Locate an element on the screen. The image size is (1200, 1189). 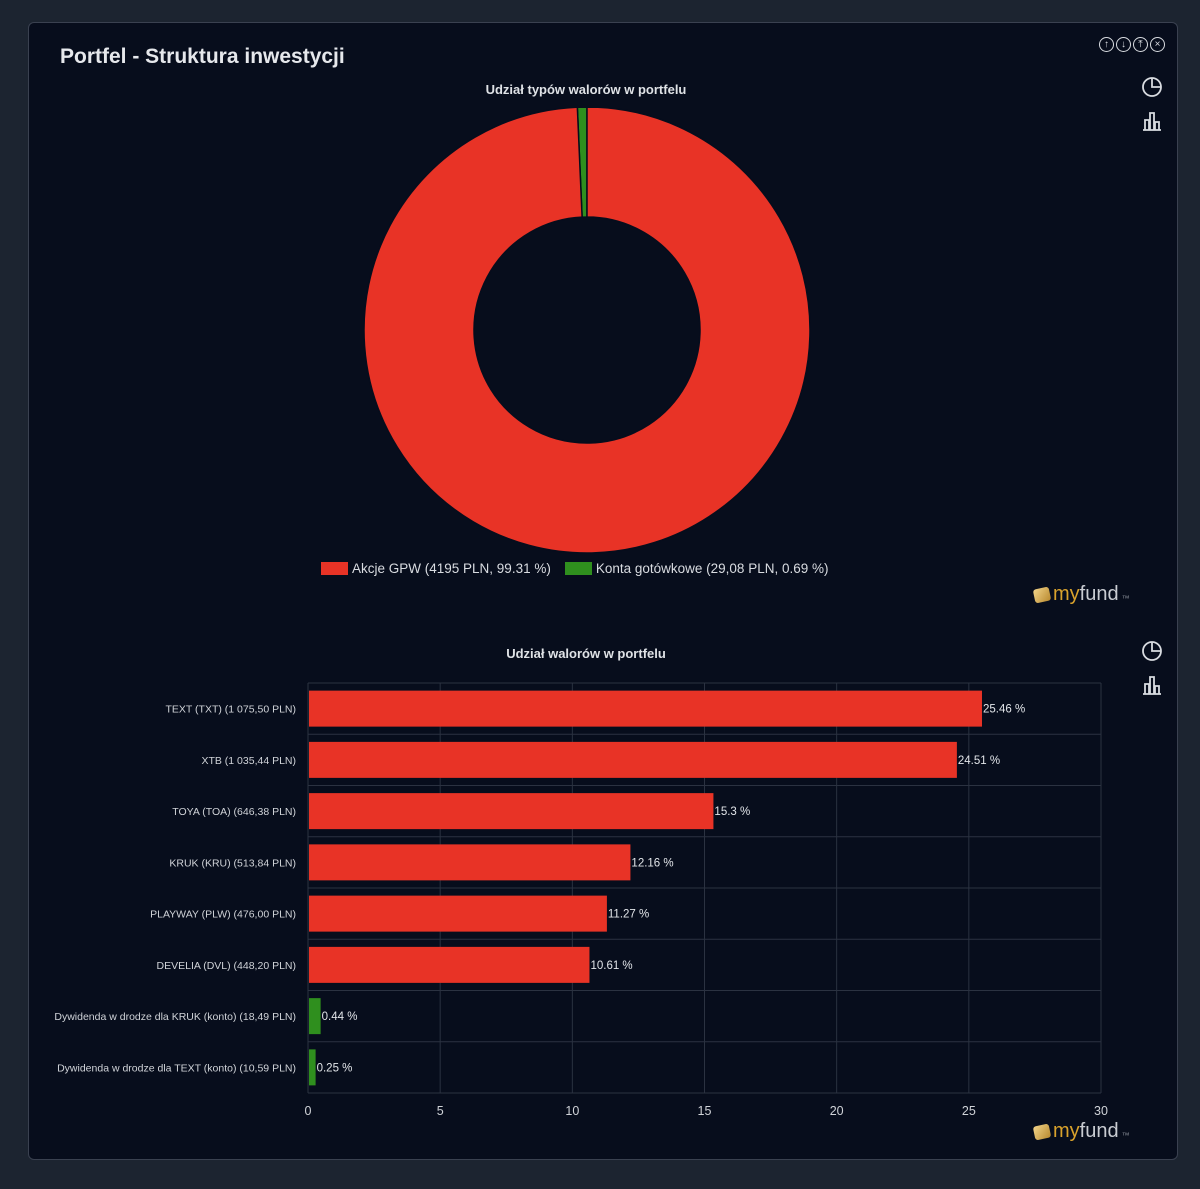
category-label: XTB (1 035,44 PLN) is located at coordinates (248, 761).